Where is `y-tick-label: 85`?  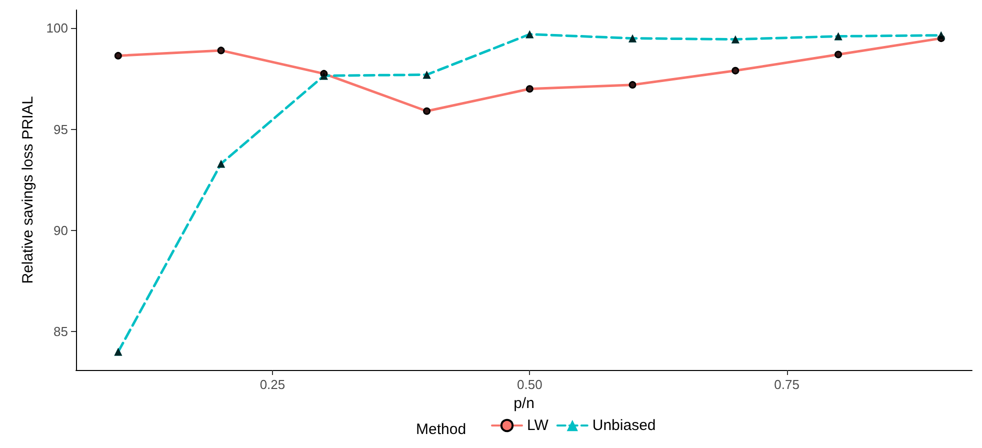
y-tick-label: 85 is located at coordinates (61, 332).